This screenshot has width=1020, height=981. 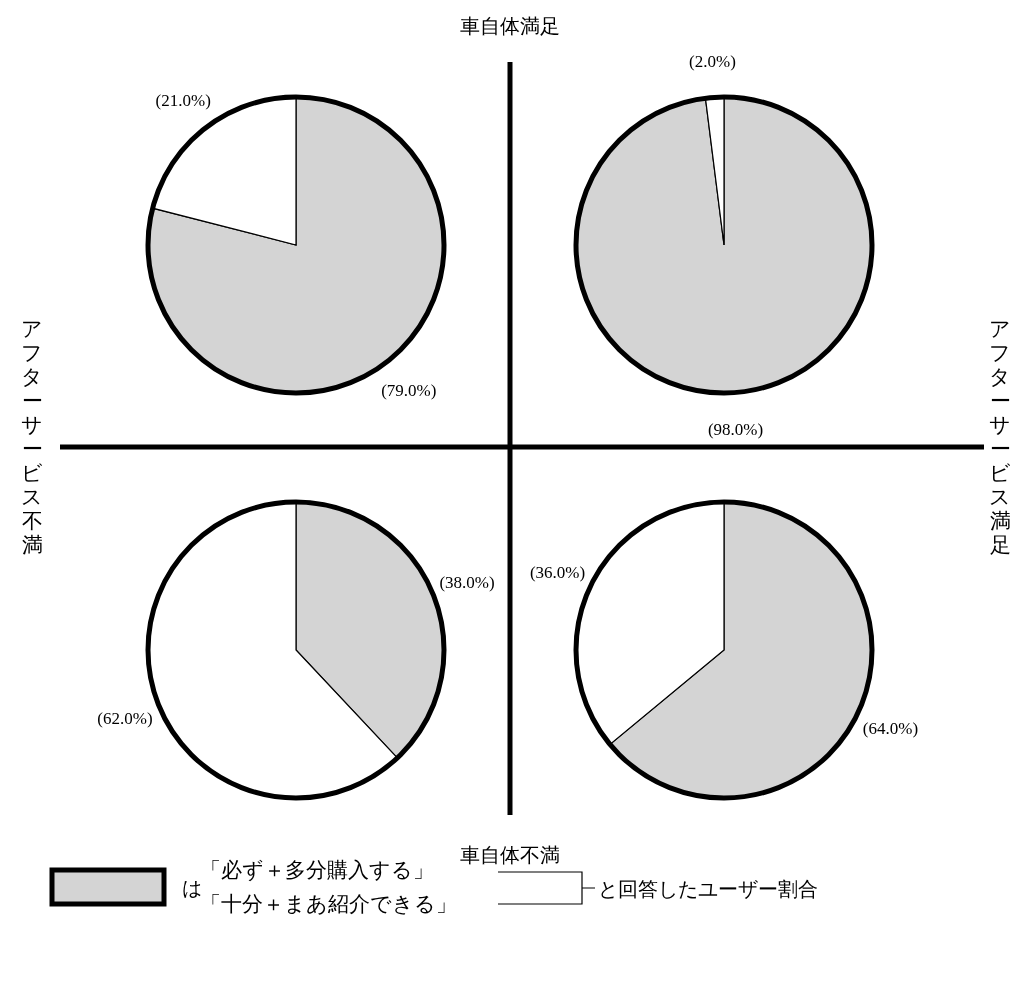 I want to click on data-label: (36.0%), so click(x=557, y=572).